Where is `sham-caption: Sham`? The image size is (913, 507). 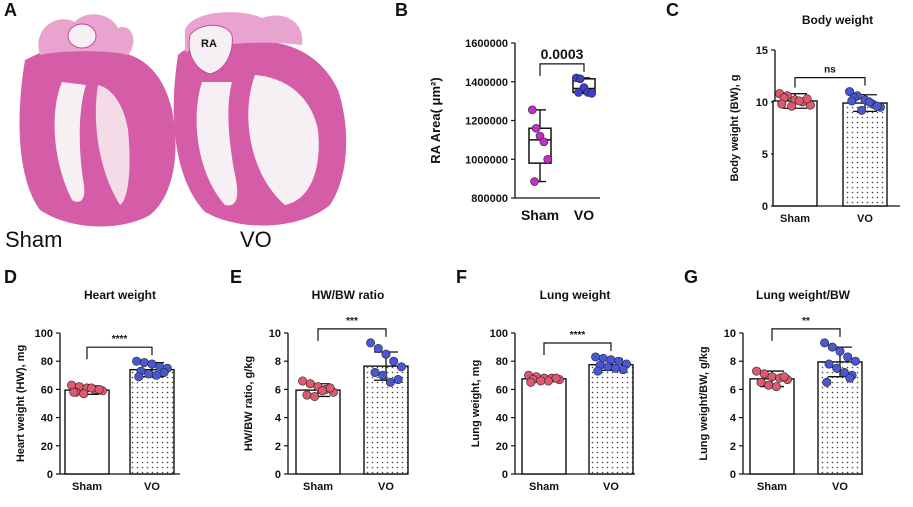 sham-caption: Sham is located at coordinates (33, 239).